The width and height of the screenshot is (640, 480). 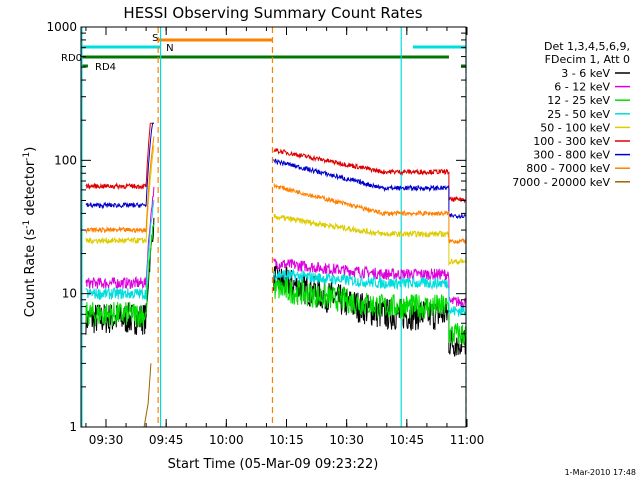 I want to click on flag-label: N, so click(x=169, y=48).